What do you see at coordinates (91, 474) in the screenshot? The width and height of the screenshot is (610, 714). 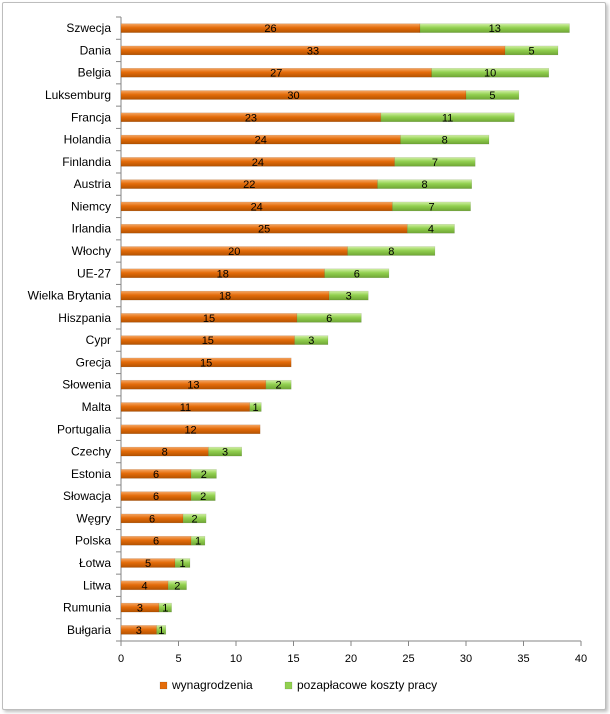 I see `category-label: Estonia` at bounding box center [91, 474].